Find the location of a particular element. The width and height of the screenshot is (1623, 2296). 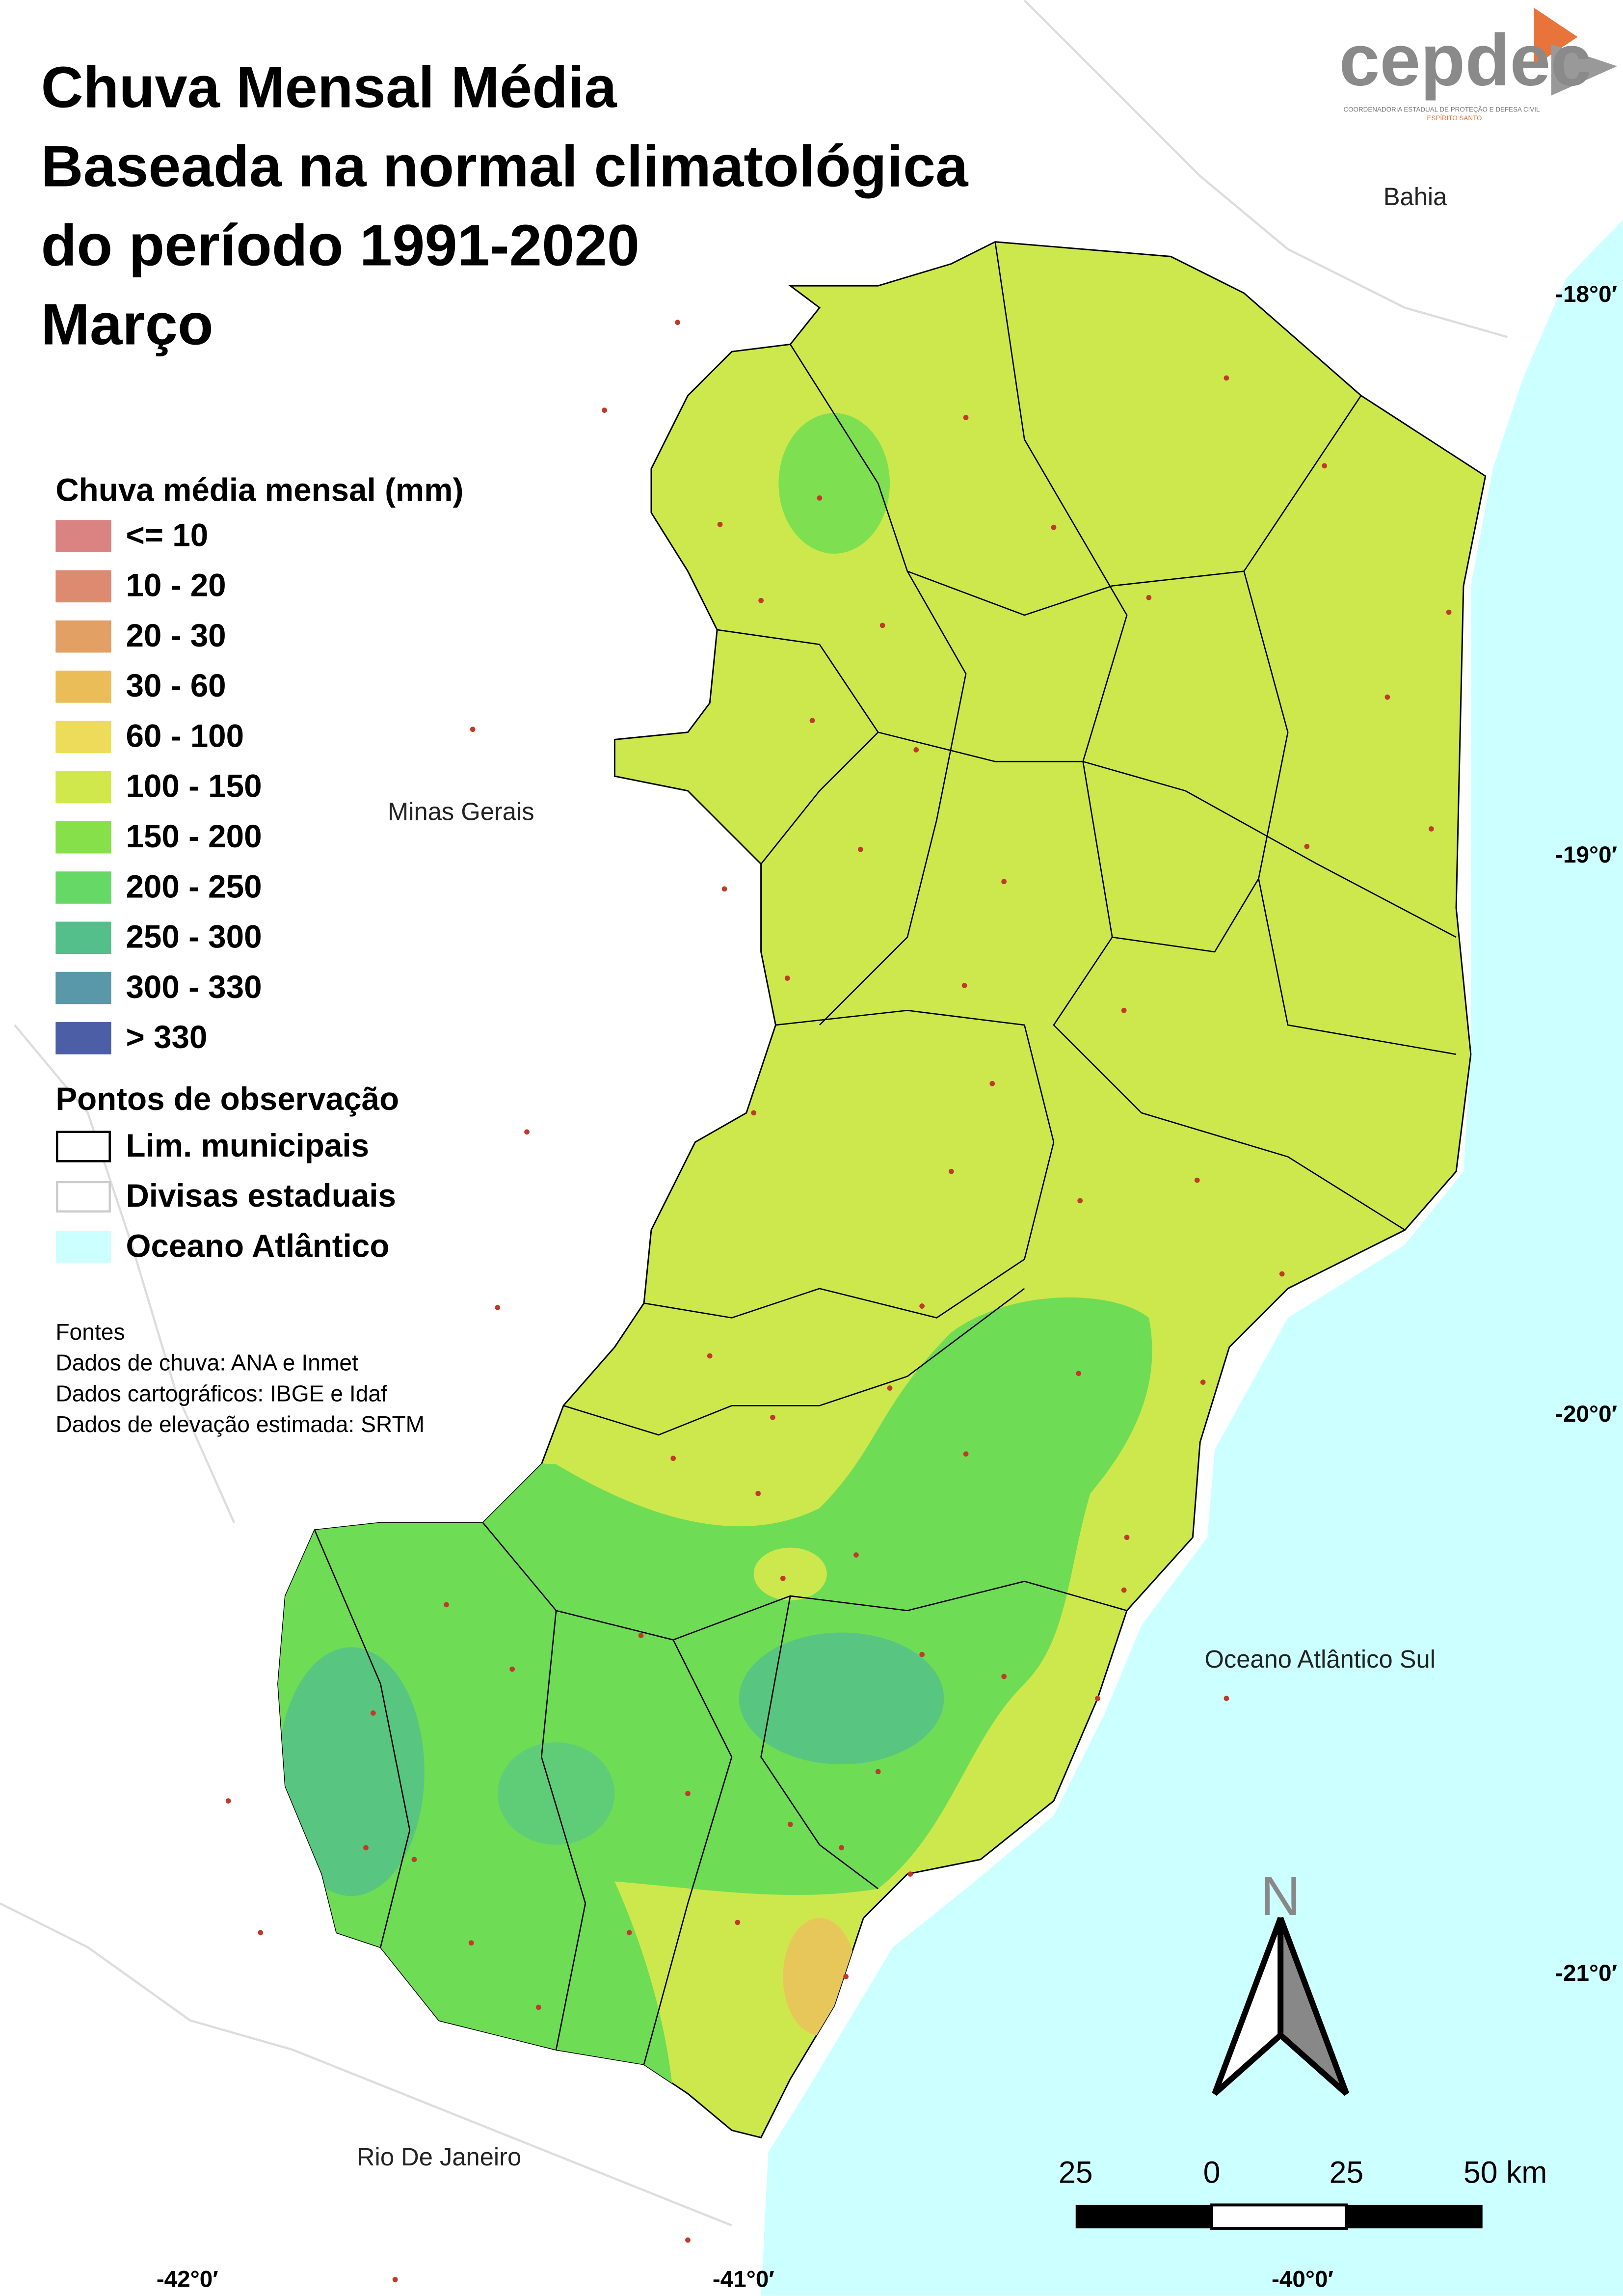

legend-label: 150 - 200 is located at coordinates (194, 836).